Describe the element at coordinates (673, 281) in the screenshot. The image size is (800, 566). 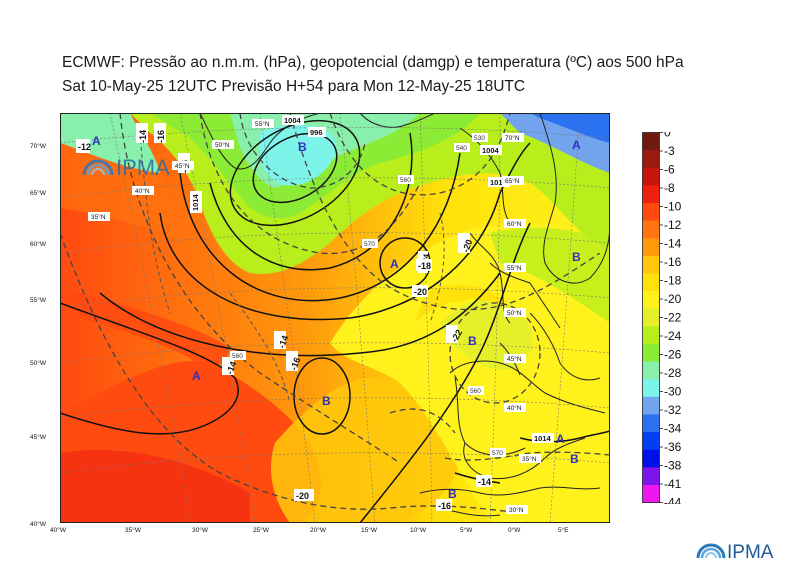
I see `colorbar-label: -18` at that location.